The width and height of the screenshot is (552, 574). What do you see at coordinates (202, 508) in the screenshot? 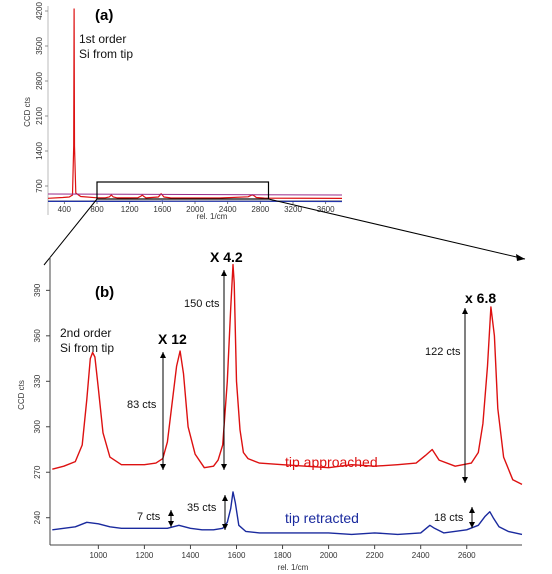
I see `label-35-cts: 35 cts` at bounding box center [202, 508].